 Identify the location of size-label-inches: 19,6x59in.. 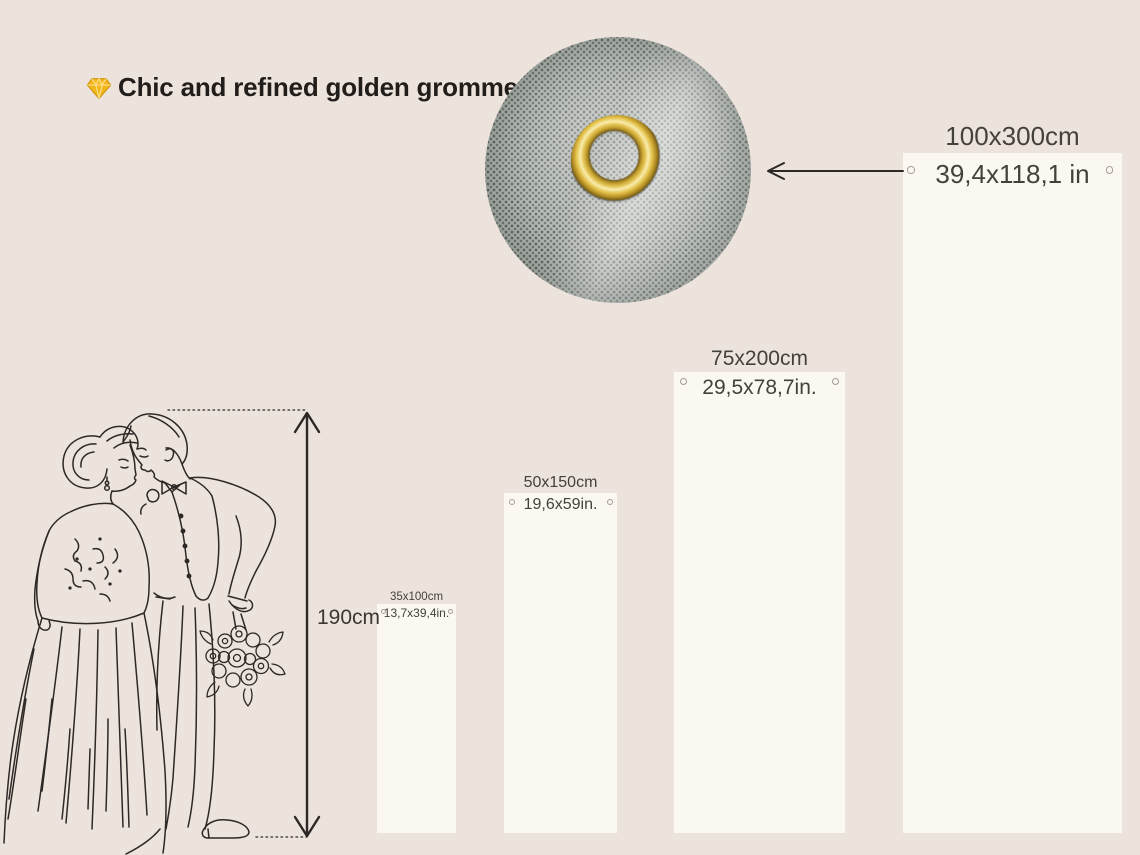
(560, 504).